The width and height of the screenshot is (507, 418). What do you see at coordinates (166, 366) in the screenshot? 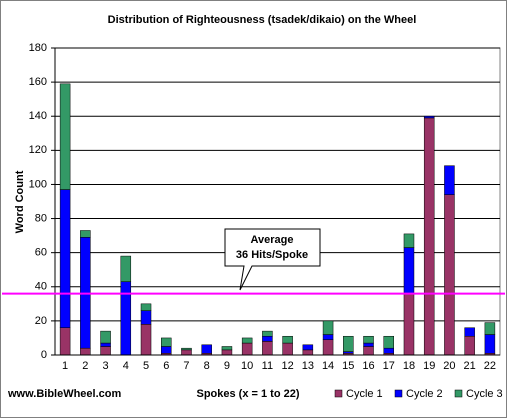
I see `x-tick-label: 6` at bounding box center [166, 366].